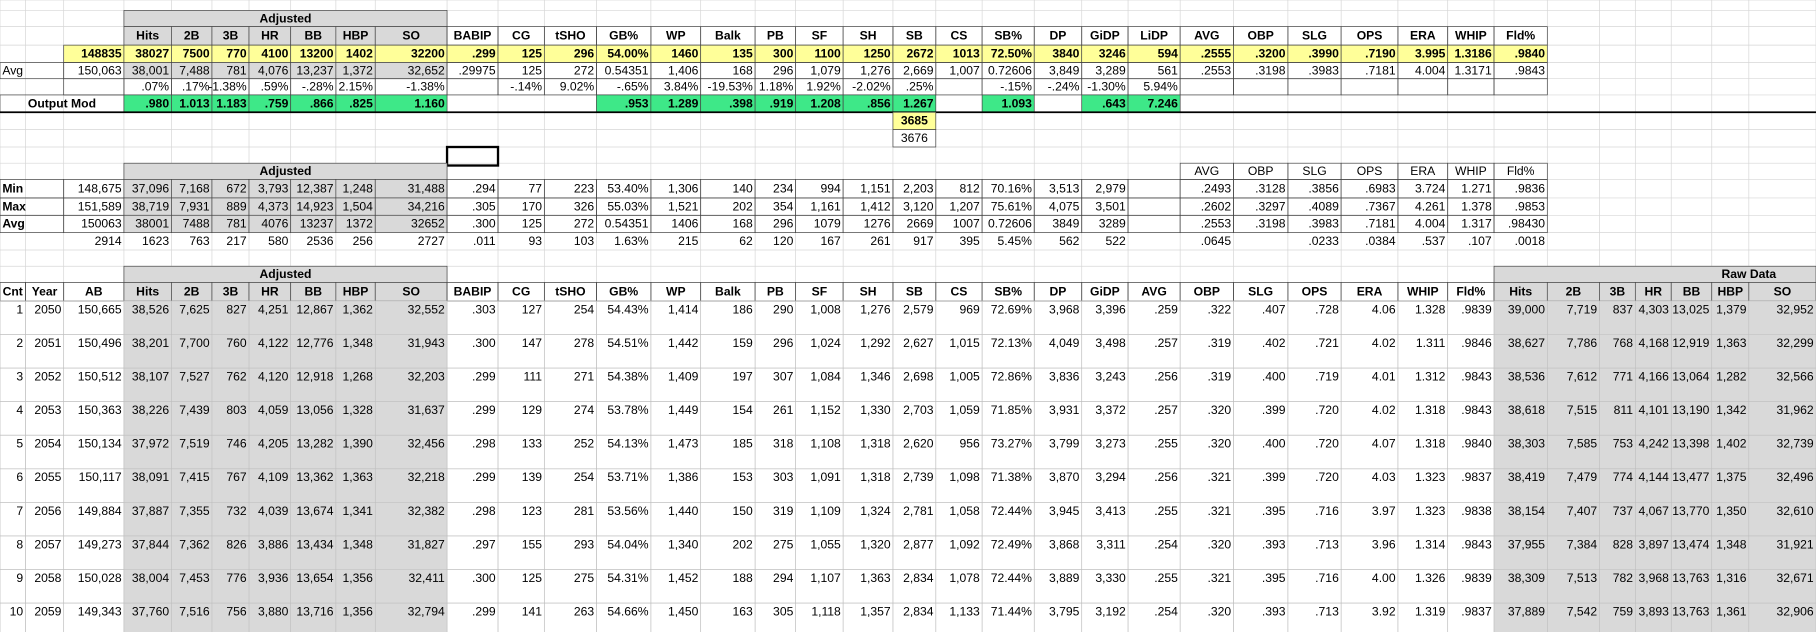 This screenshot has height=632, width=1816. What do you see at coordinates (1315, 291) in the screenshot?
I see `column-header: OPS` at bounding box center [1315, 291].